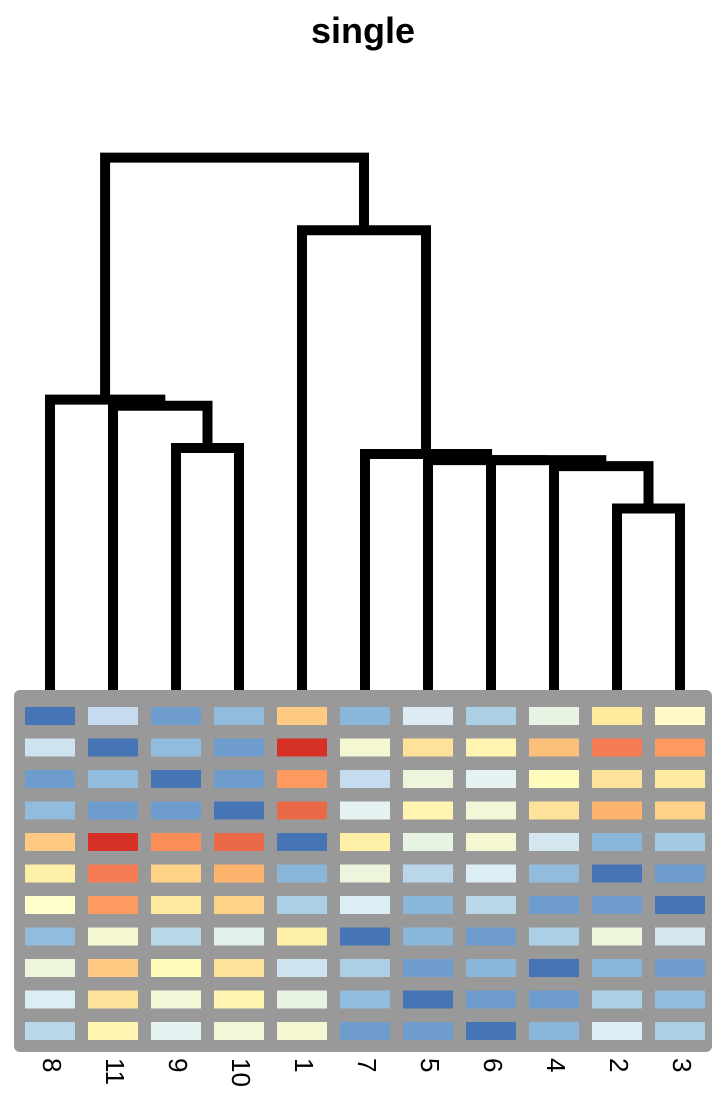 This screenshot has width=726, height=1106. Describe the element at coordinates (52, 1065) in the screenshot. I see `leaf-label: 8` at that location.